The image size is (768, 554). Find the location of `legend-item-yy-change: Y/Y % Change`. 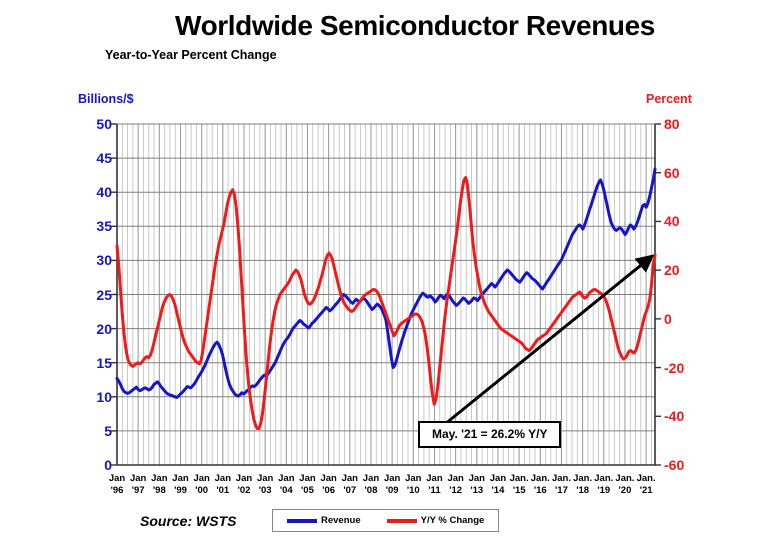

legend-item-yy-change: Y/Y % Change is located at coordinates (435, 520).